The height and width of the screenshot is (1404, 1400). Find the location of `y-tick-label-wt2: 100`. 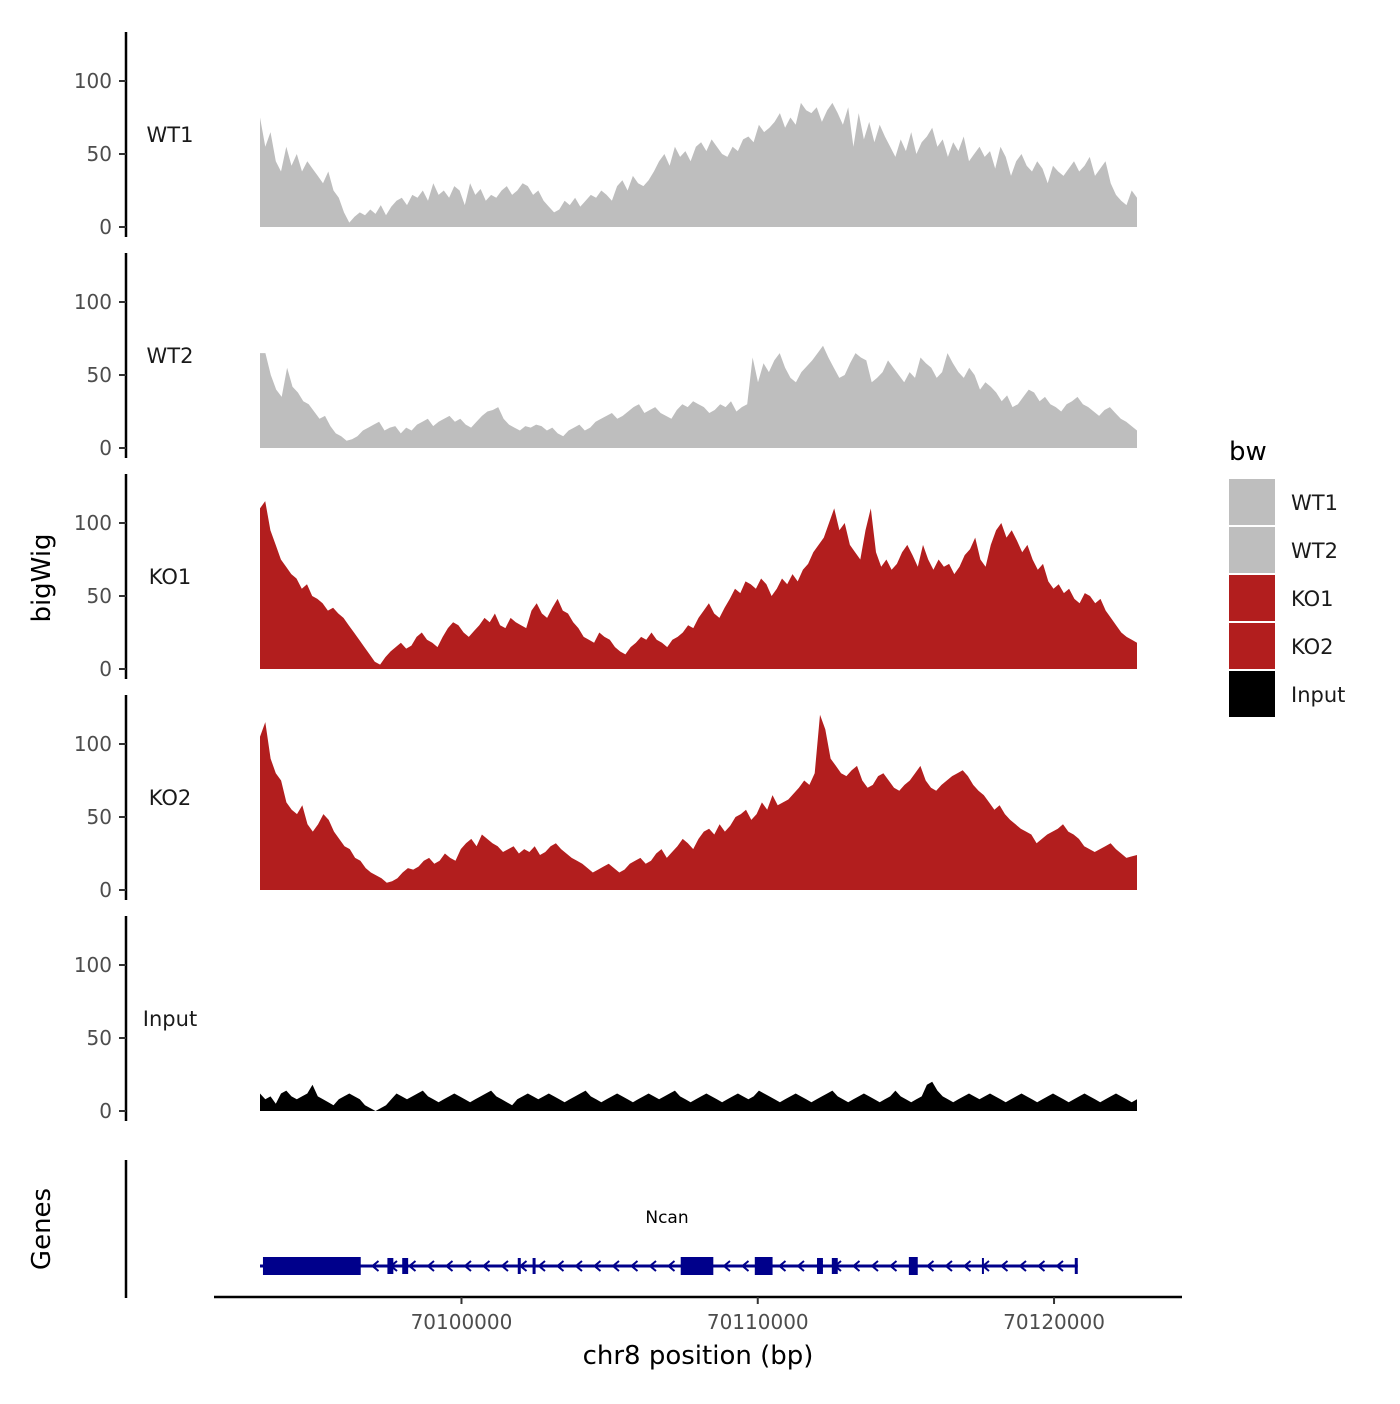

y-tick-label-wt2: 100 is located at coordinates (93, 302).